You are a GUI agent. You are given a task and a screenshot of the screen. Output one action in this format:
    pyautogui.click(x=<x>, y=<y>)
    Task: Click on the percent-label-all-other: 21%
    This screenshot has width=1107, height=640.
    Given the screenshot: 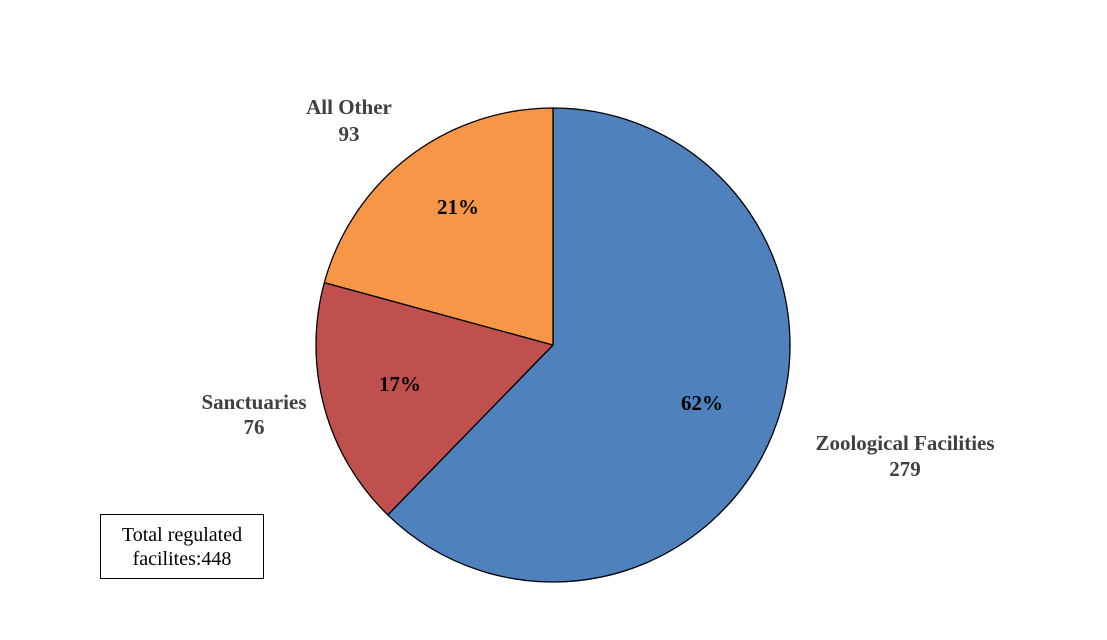 What is the action you would take?
    pyautogui.click(x=458, y=207)
    